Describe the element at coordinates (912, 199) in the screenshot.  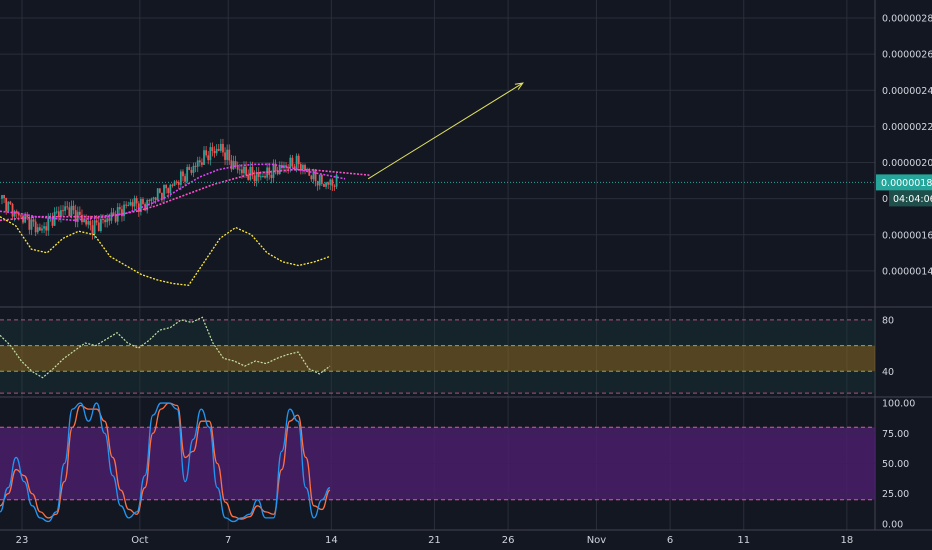
I see `countdown-label: 04:04:06` at that location.